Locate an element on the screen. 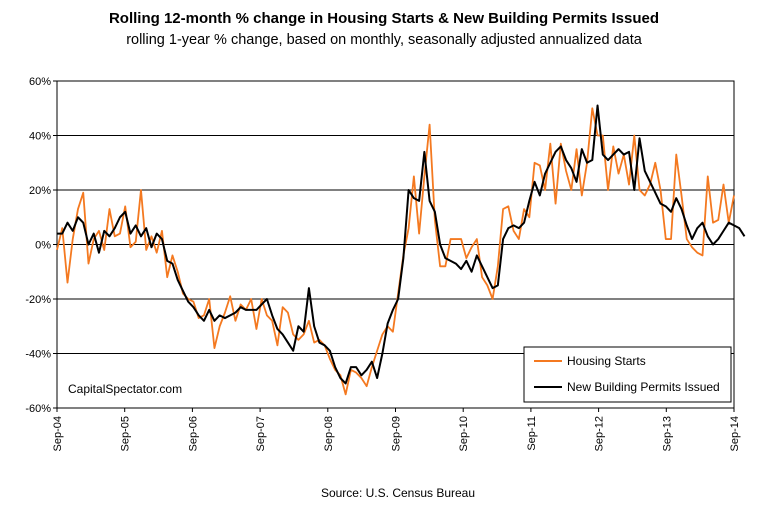  y-tick-label: -20% is located at coordinates (38, 300).